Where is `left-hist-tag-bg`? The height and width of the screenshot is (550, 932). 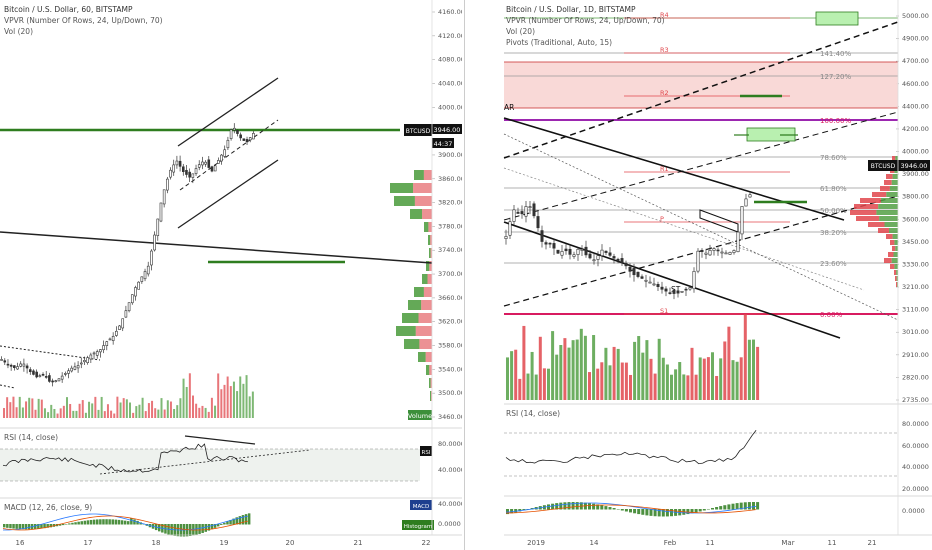
left-hist-tag-bg is located at coordinates (418, 525).